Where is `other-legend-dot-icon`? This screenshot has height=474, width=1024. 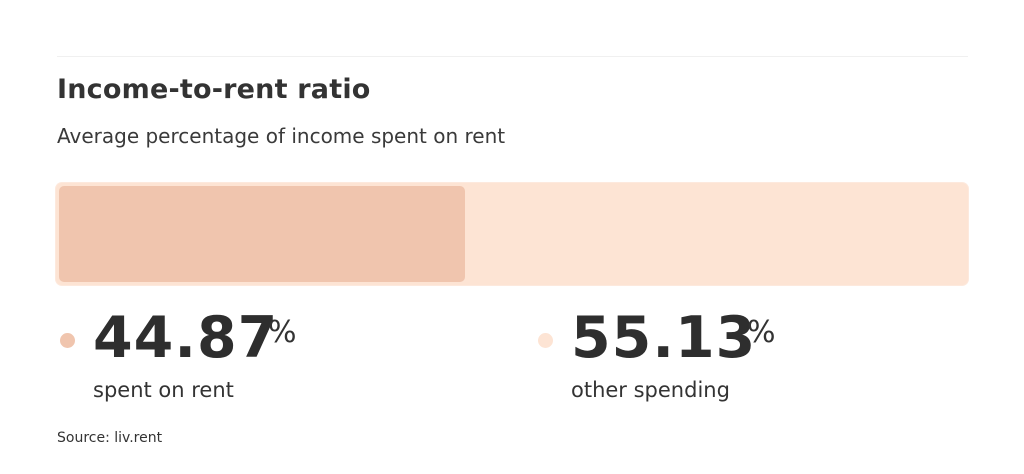
other-legend-dot-icon is located at coordinates (545, 340).